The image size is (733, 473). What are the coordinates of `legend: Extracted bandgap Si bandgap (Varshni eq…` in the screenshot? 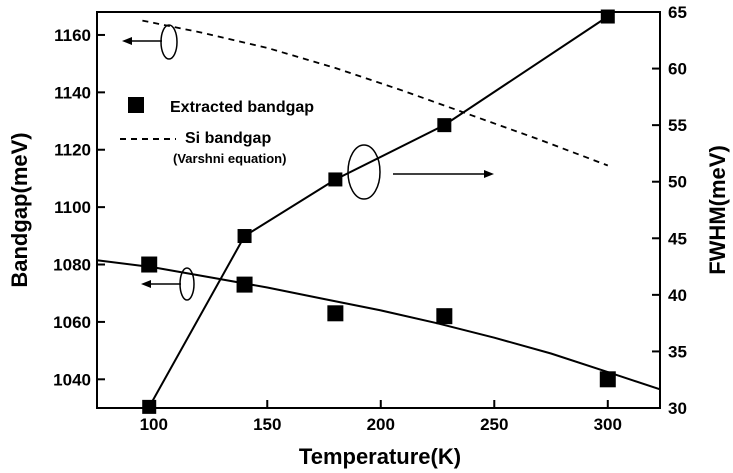 It's located at (217, 131).